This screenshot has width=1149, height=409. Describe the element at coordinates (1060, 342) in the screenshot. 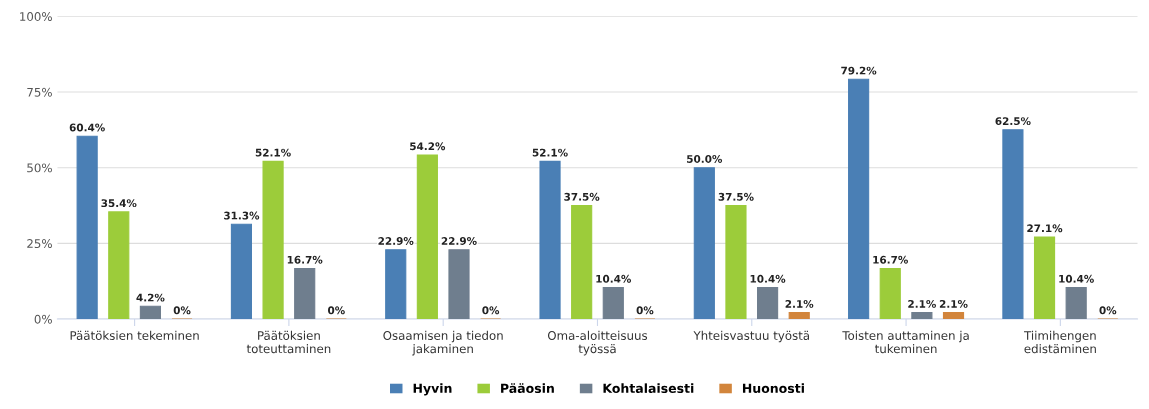

I see `x-tick-label: Tiimihengen edistäminen` at that location.